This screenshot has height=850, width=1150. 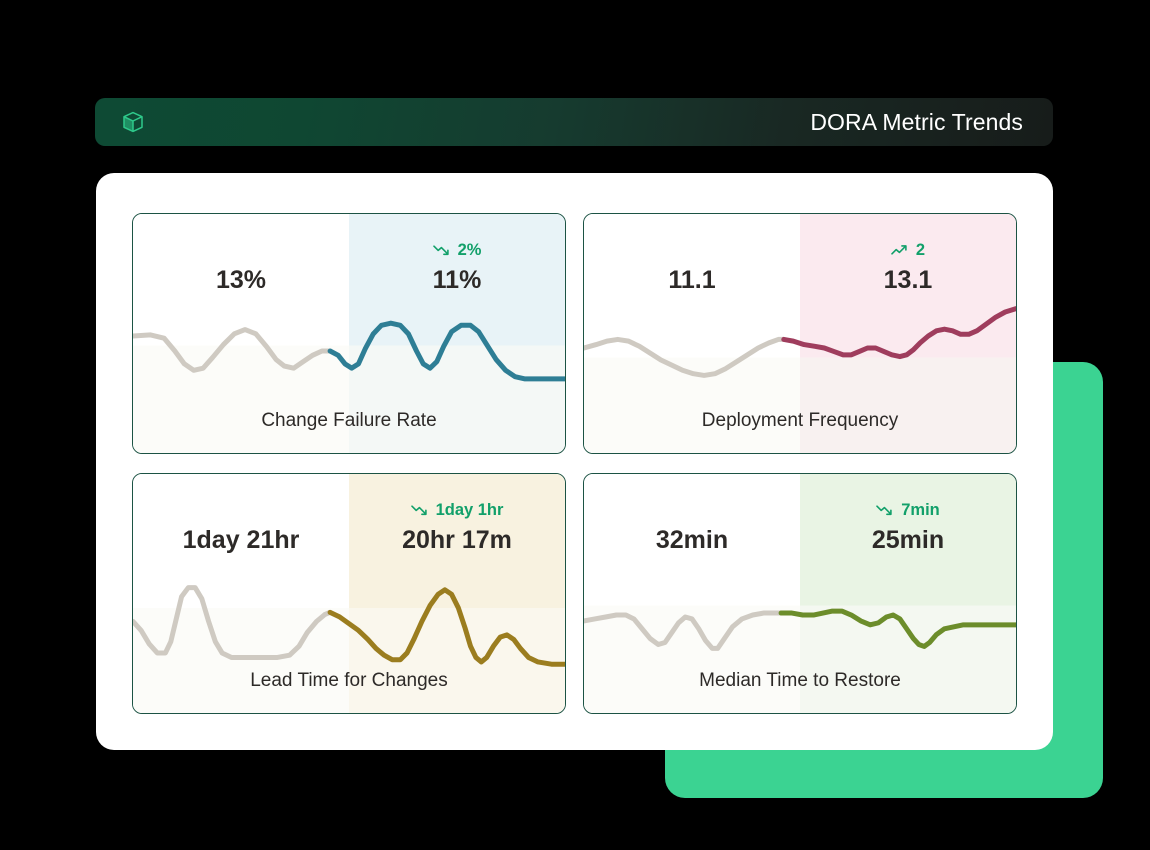 I want to click on sparkline-lead-time-for-changes, so click(x=349, y=618).